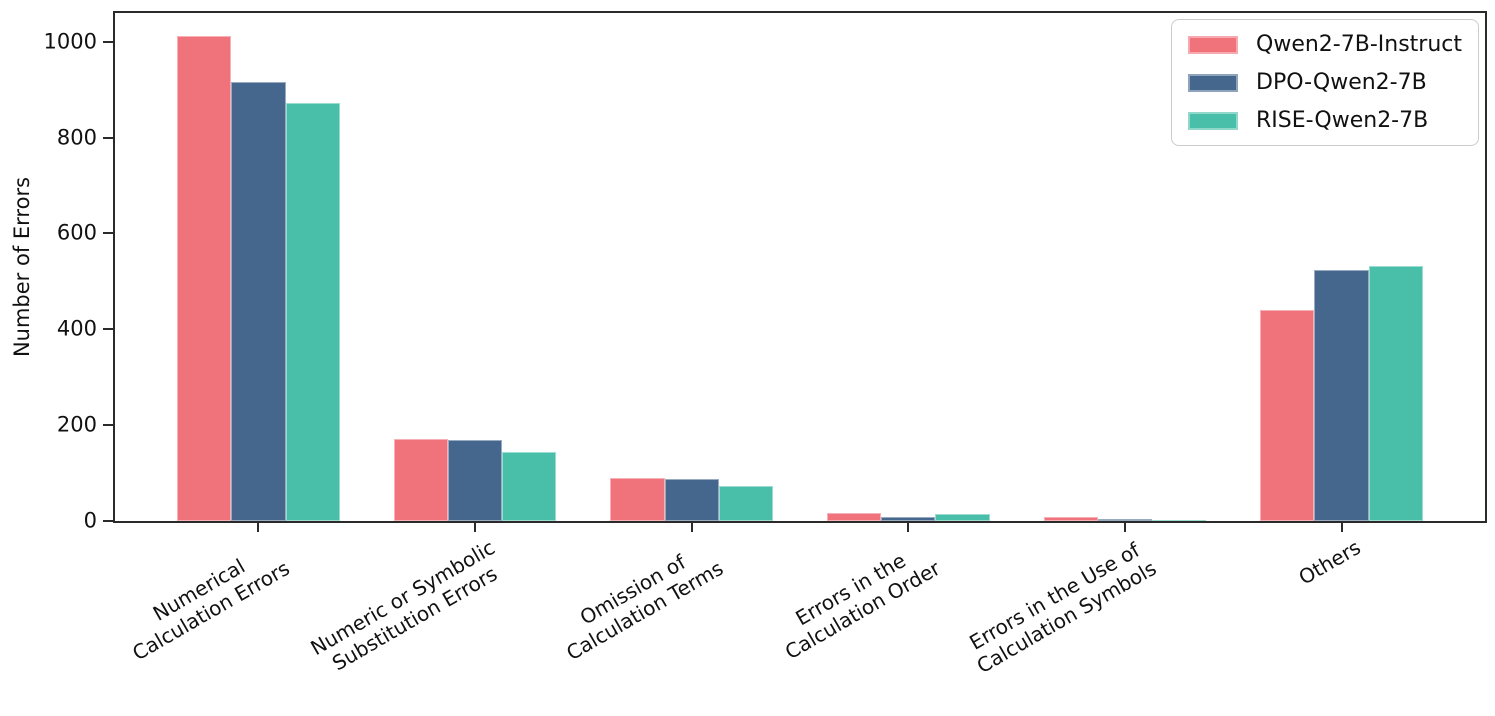 The image size is (1495, 716). I want to click on bar-dpo-qwen2-7b-group2, so click(475, 480).